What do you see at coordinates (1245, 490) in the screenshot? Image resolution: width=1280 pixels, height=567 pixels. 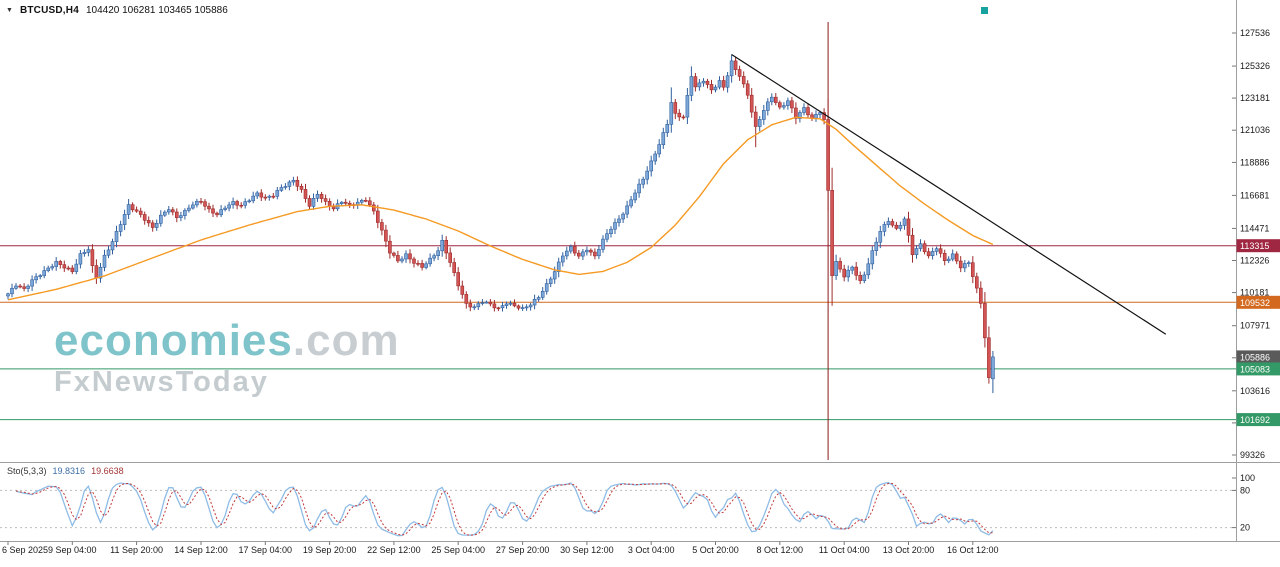 I see `svg-text: 80` at bounding box center [1245, 490].